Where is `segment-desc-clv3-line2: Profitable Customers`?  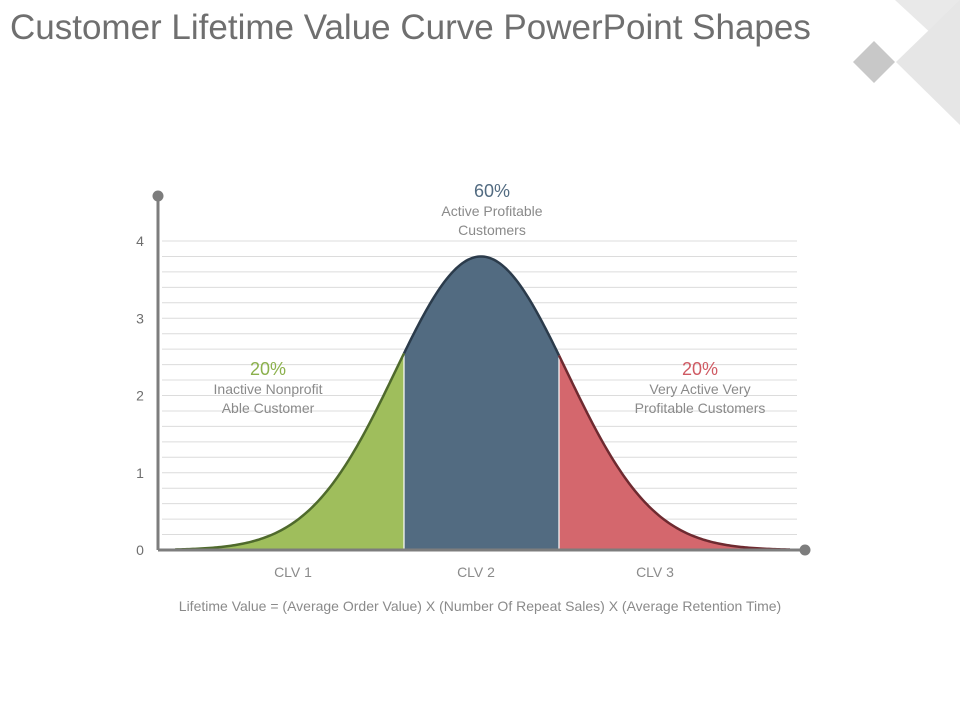
segment-desc-clv3-line2: Profitable Customers is located at coordinates (700, 408).